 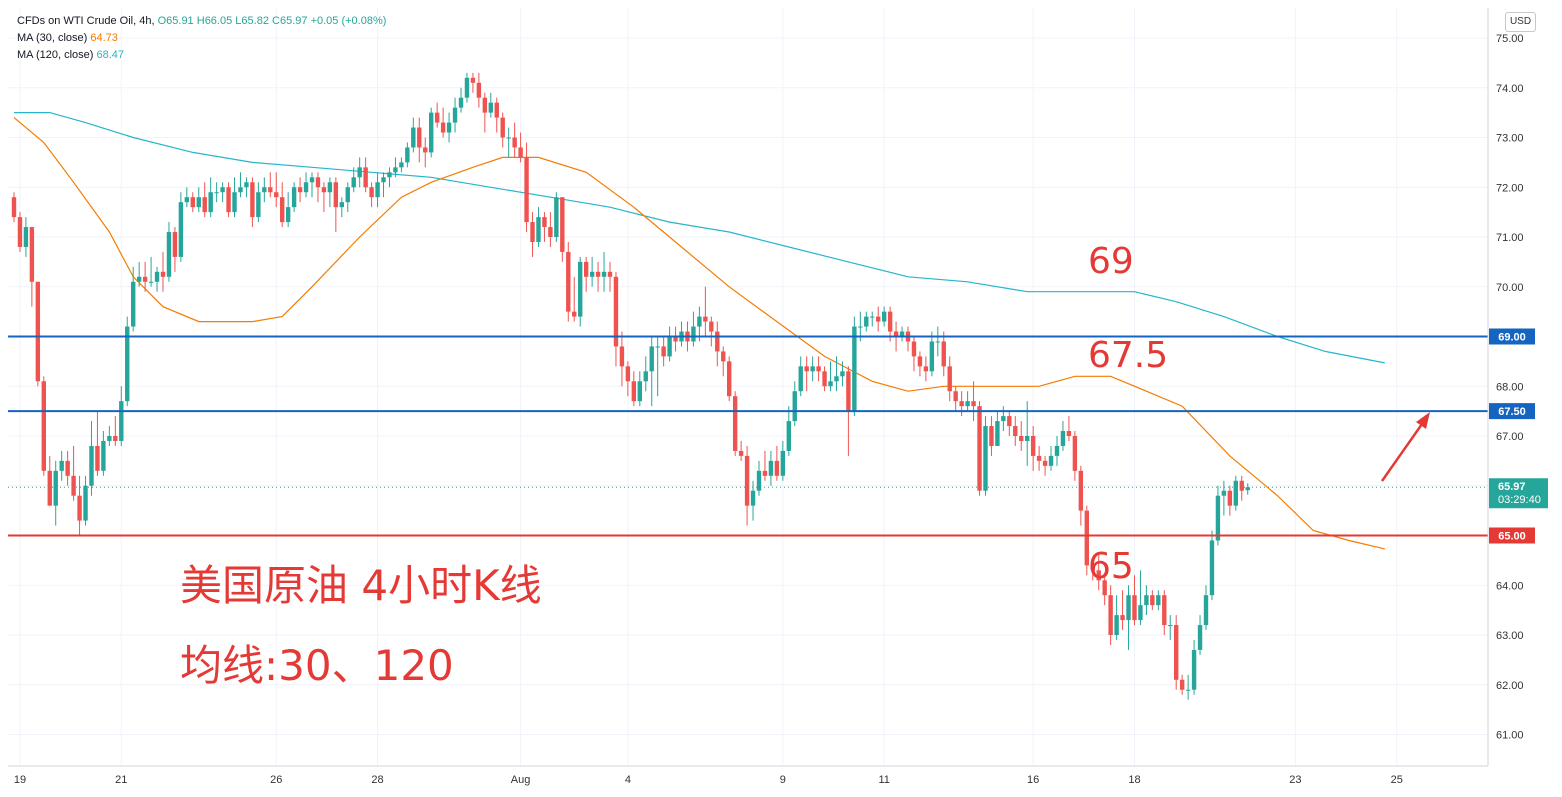 What do you see at coordinates (1134, 780) in the screenshot?
I see `time-tick-label: 18` at bounding box center [1134, 780].